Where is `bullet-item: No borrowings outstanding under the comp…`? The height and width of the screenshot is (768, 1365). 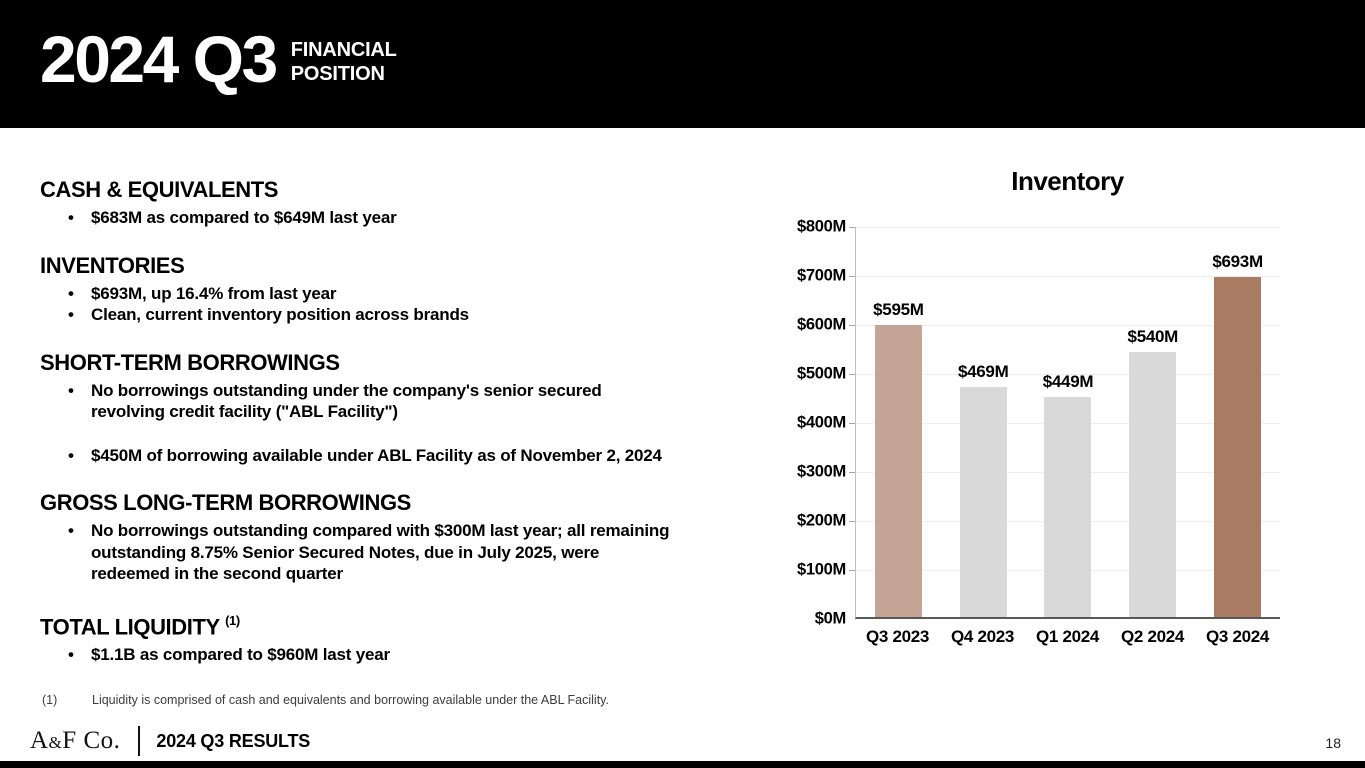
bullet-item: No borrowings outstanding under the comp… is located at coordinates (400, 401).